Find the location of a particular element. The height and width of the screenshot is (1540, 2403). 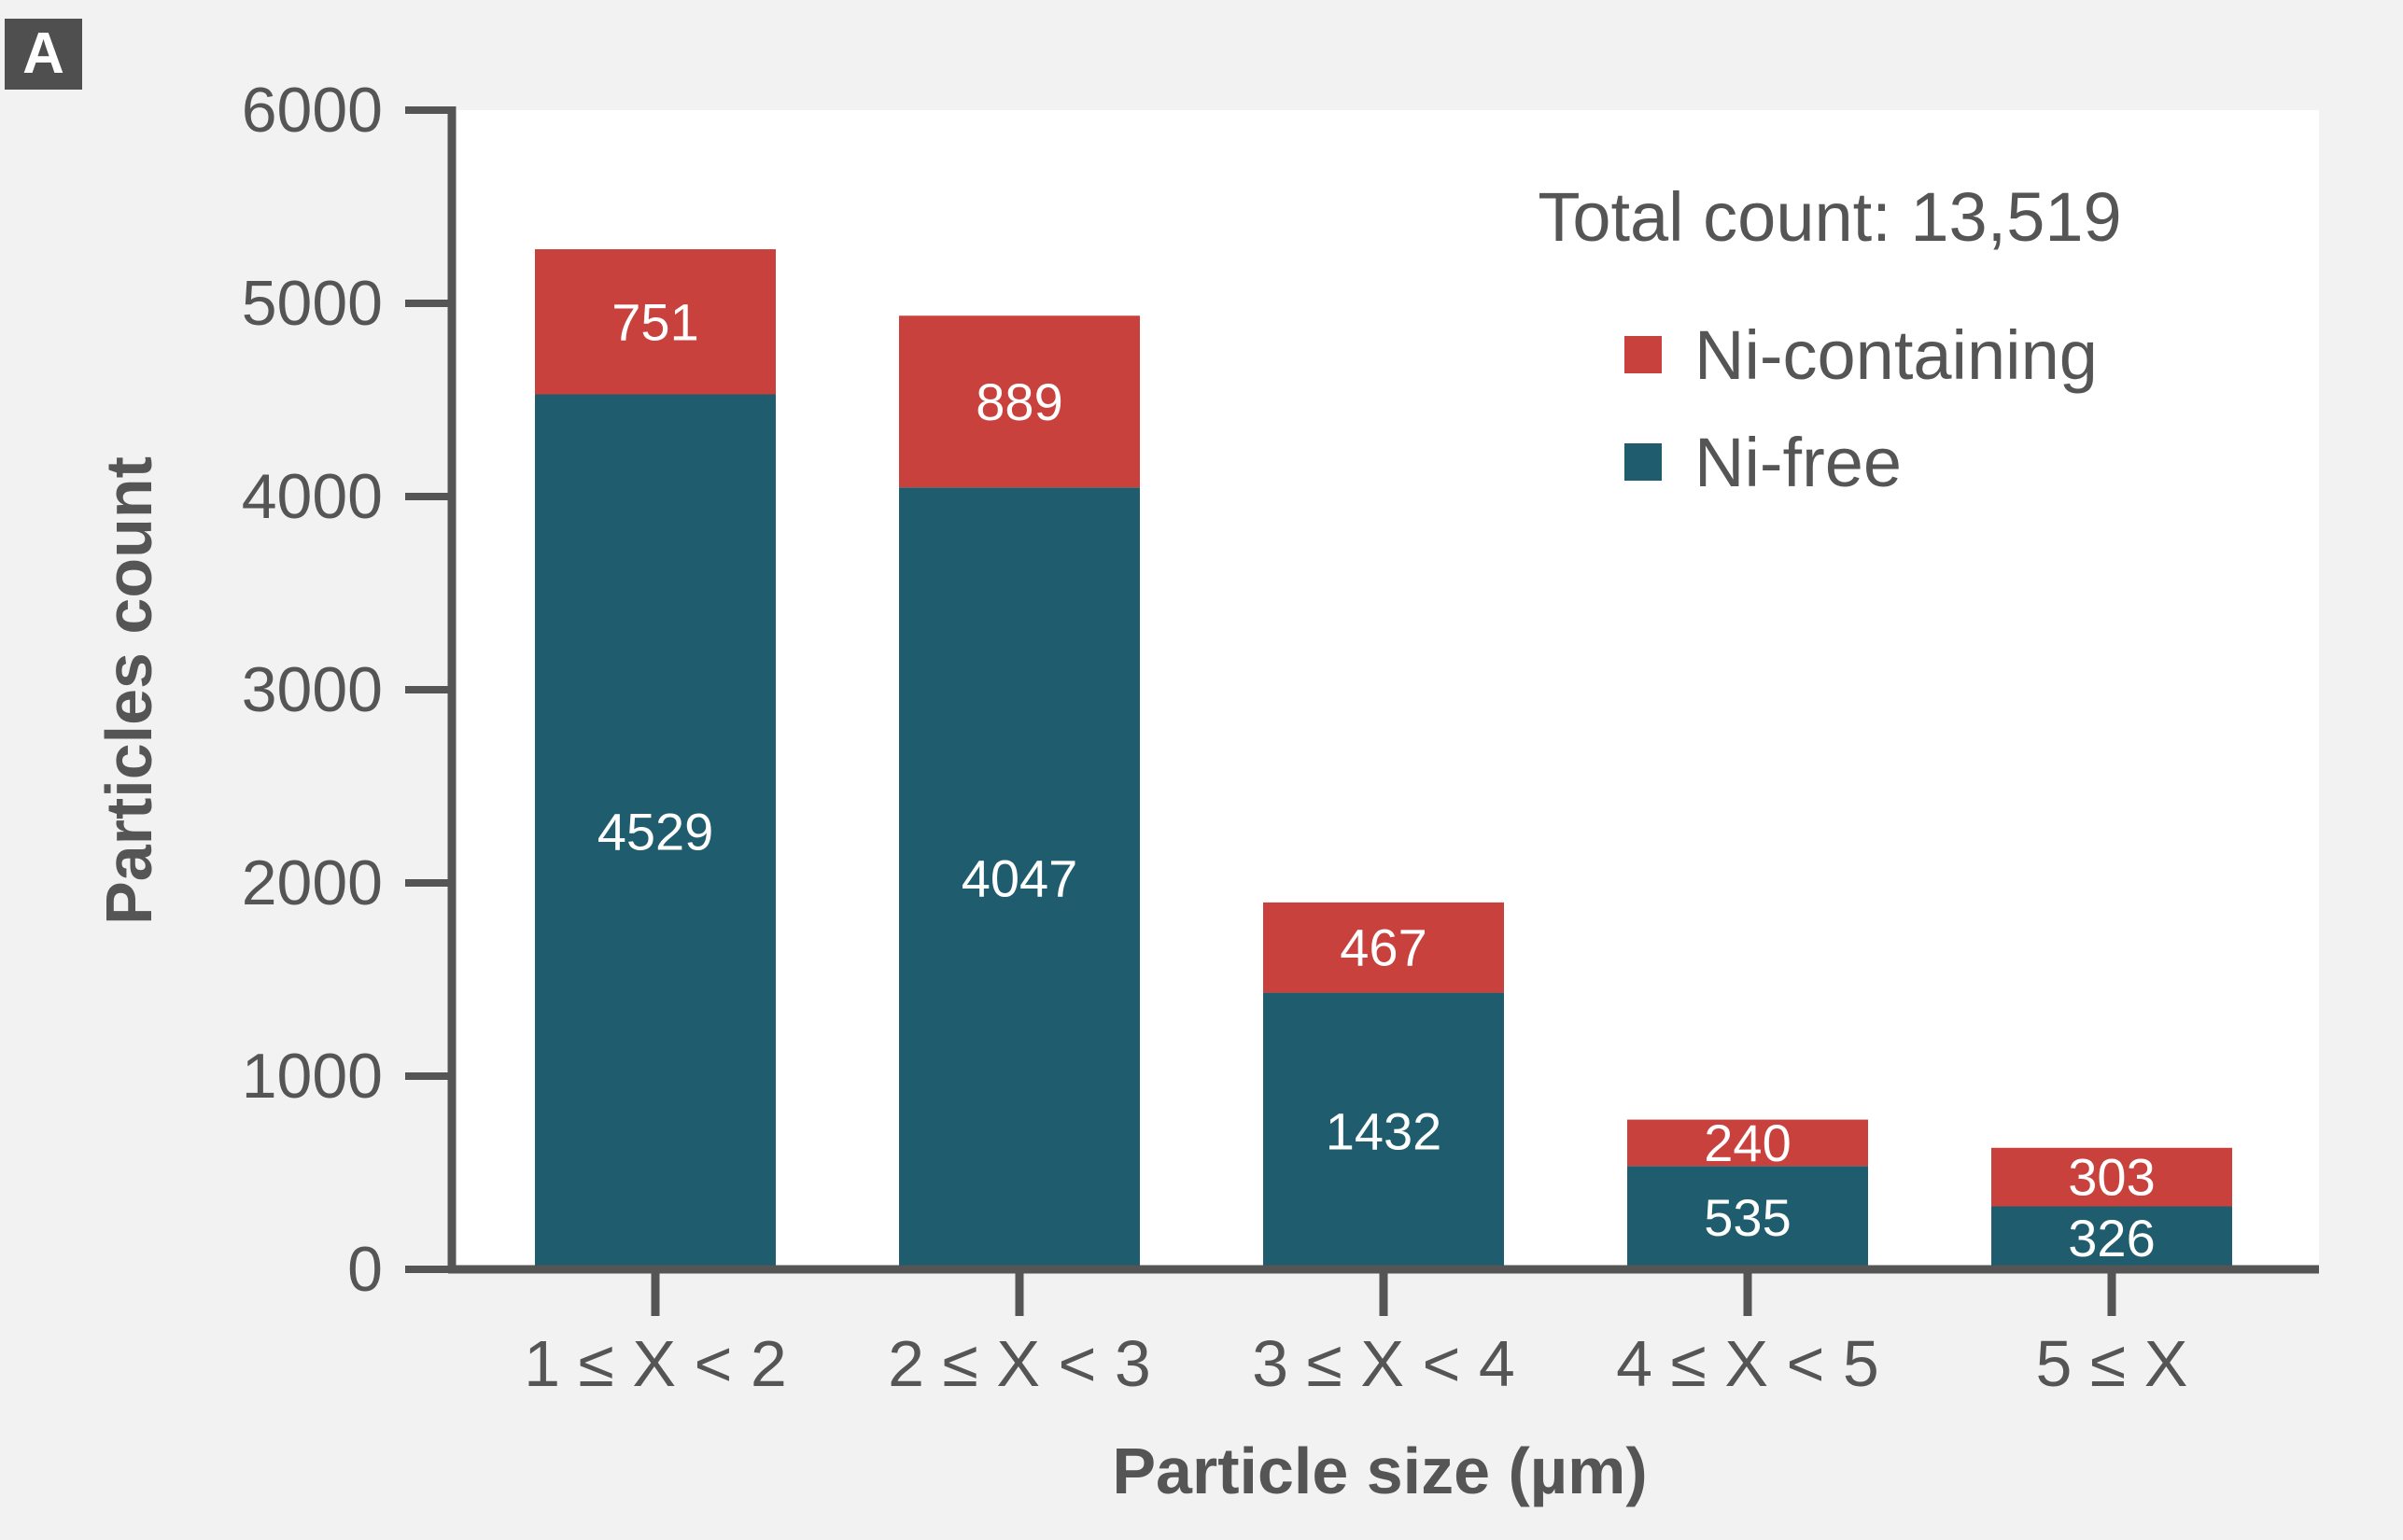

x-tick-label-5: 5 ≤ X is located at coordinates (2112, 1363).